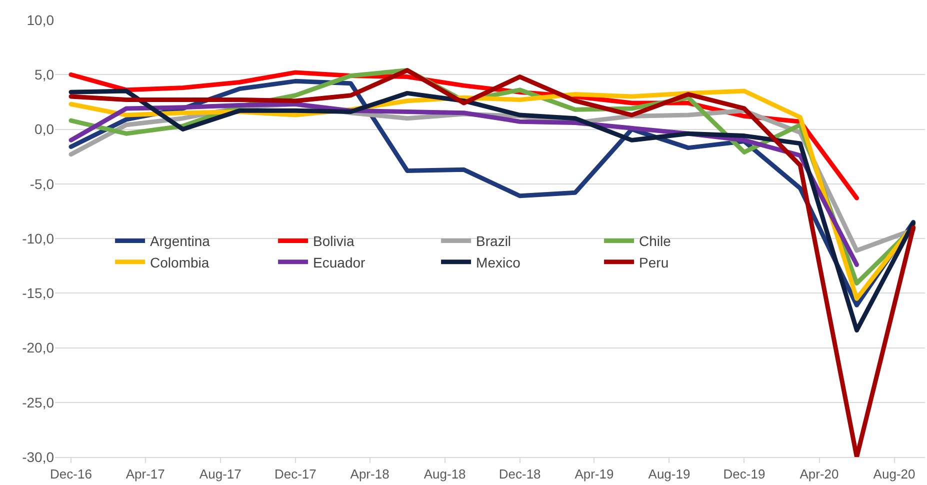 Image resolution: width=927 pixels, height=485 pixels. I want to click on legend-label: Bolivia, so click(333, 241).